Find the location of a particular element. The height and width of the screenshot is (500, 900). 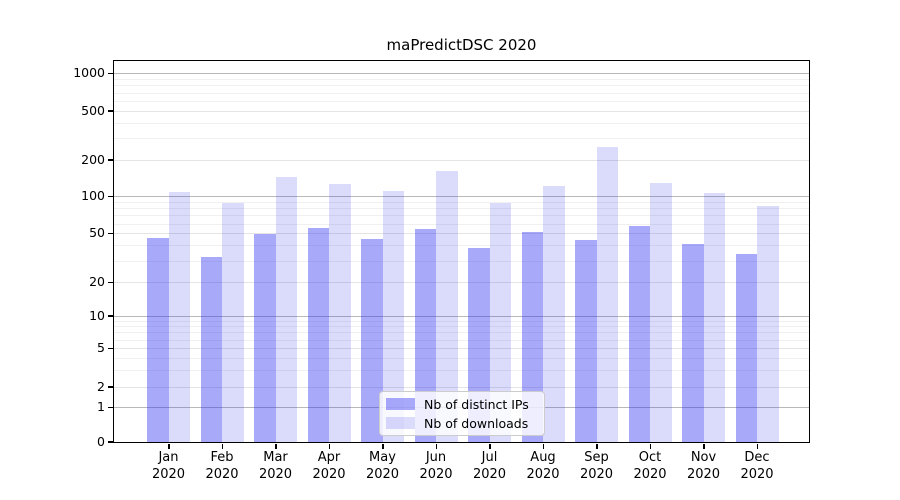

legend-swatch-downloads is located at coordinates (400, 423).